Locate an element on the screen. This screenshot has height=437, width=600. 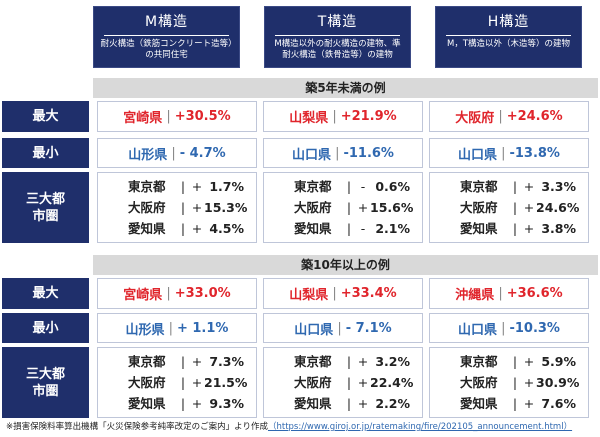
rate-value: 3.2% is located at coordinates (392, 361).